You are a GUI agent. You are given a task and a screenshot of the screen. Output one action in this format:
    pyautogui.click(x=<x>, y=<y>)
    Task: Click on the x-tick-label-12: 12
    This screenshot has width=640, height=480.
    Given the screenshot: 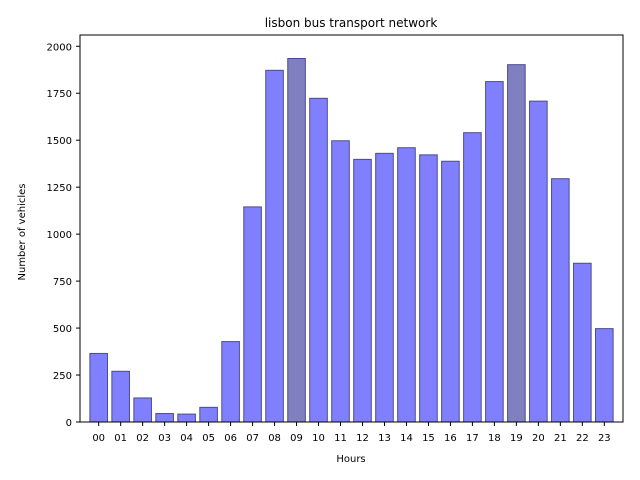 What is the action you would take?
    pyautogui.click(x=362, y=438)
    